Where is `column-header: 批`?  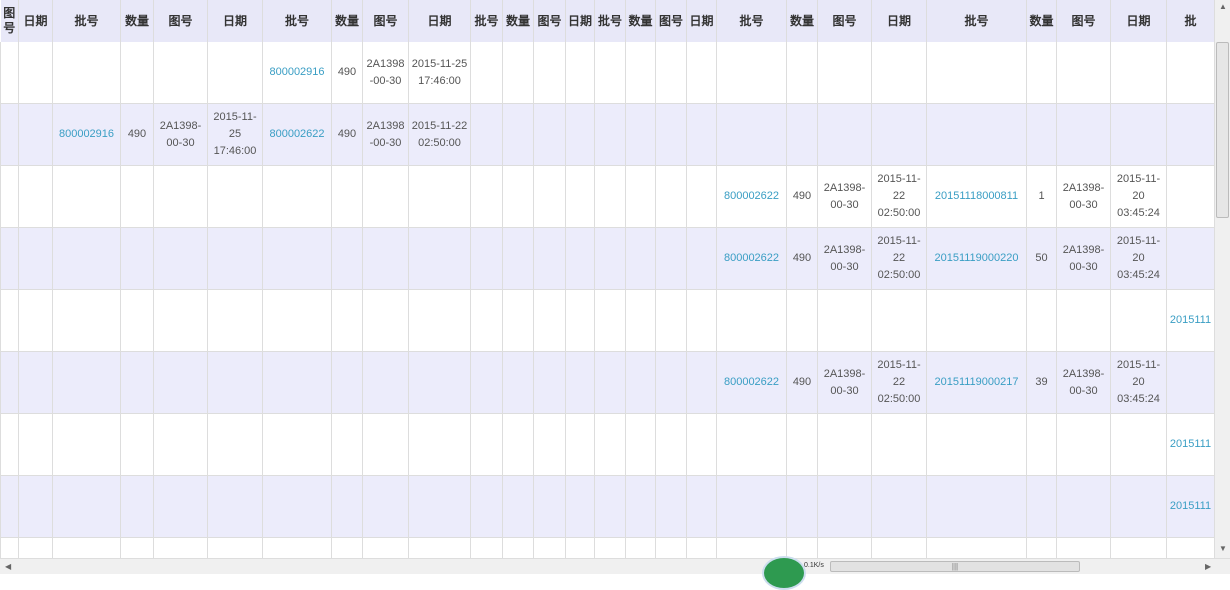
column-header: 批 is located at coordinates (1190, 21).